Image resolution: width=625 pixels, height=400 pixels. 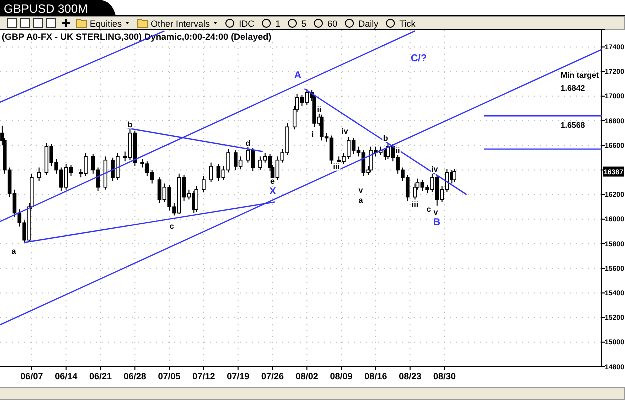 I want to click on annotation: Min target, so click(x=580, y=75).